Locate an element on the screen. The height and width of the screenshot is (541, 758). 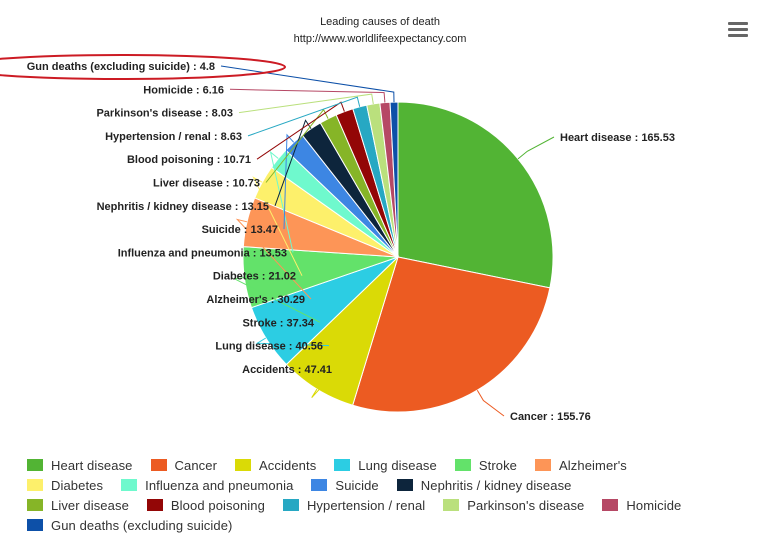
data-label-suicide: Suicide : 13.47 is located at coordinates (240, 230).